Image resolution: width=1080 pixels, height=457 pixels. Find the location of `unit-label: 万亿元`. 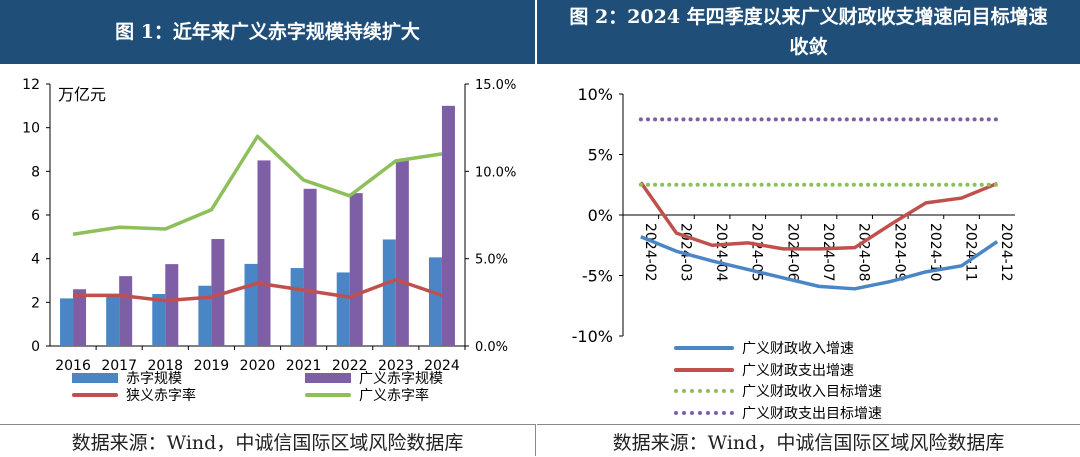

unit-label: 万亿元 is located at coordinates (82, 94).